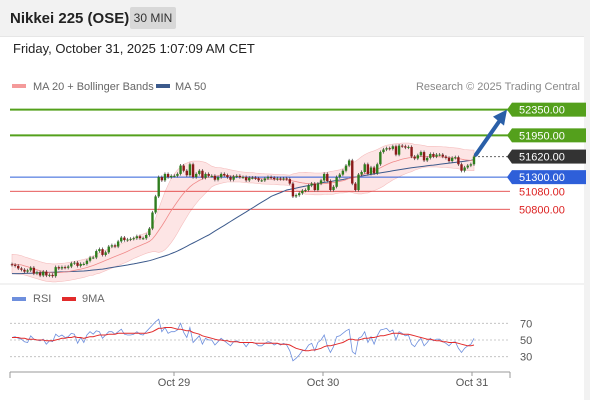 This screenshot has width=590, height=400. What do you see at coordinates (93, 299) in the screenshot?
I see `rsi-ma-legend-label: 9MA` at bounding box center [93, 299].